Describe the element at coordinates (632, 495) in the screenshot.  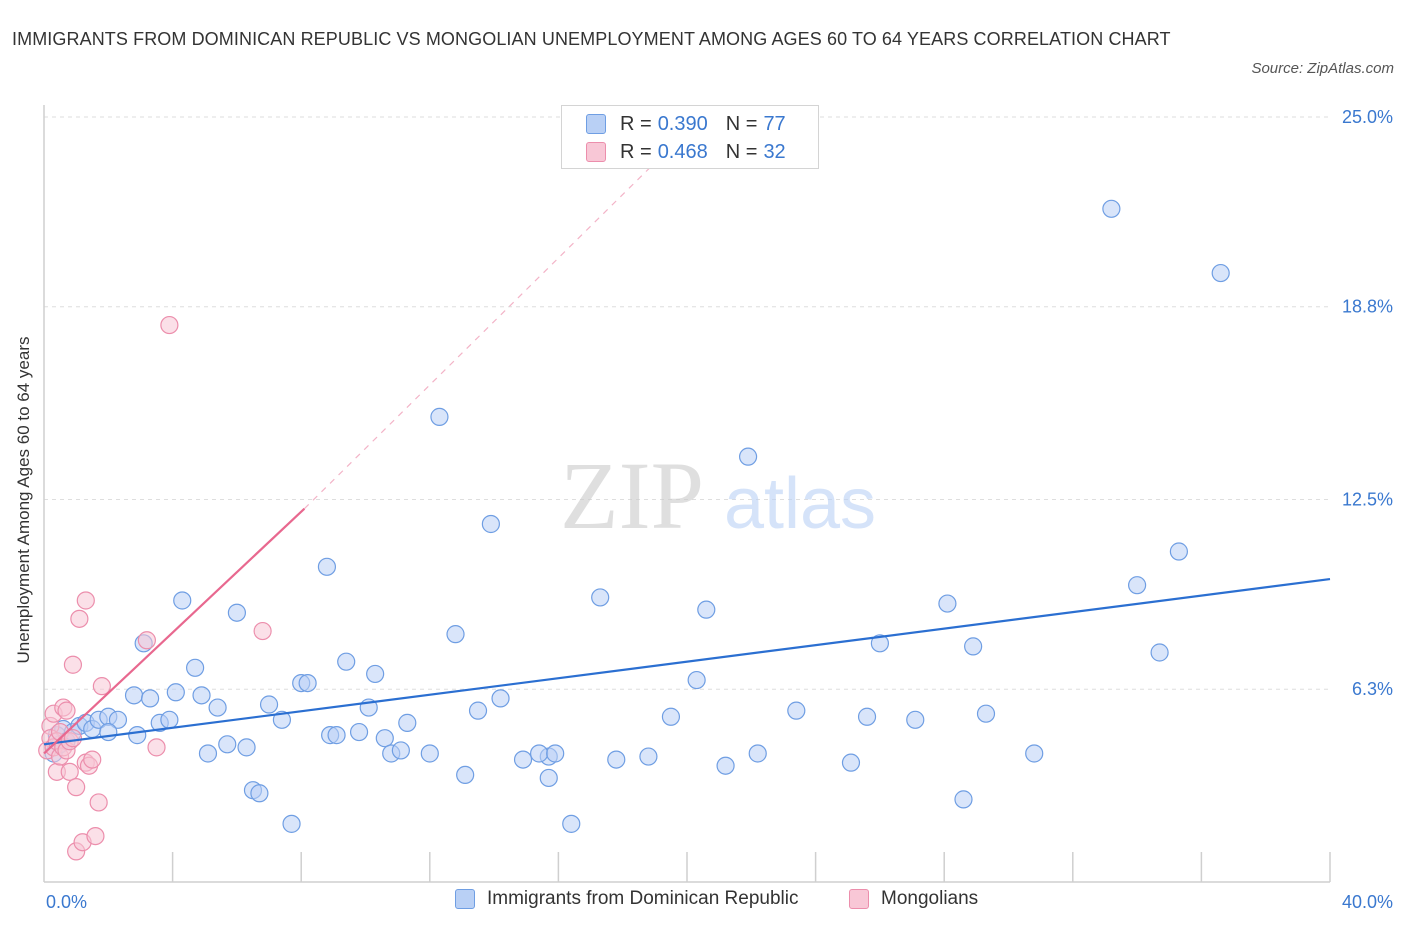
I see `watermark-zip: ZIP` at that location.